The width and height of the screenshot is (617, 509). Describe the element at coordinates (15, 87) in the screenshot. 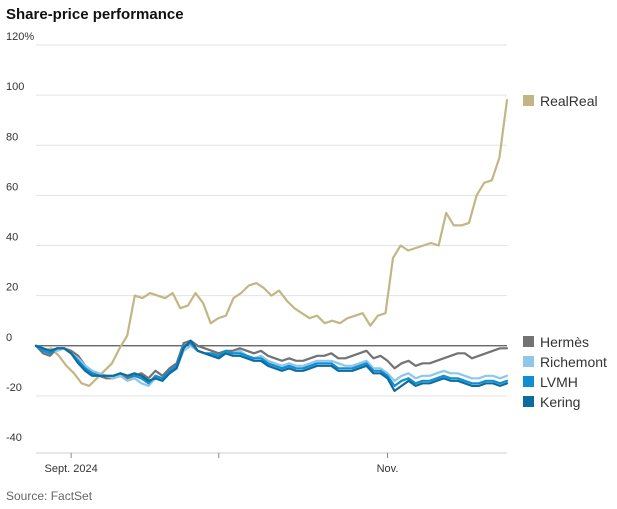

I see `y-tick-label: 100` at that location.